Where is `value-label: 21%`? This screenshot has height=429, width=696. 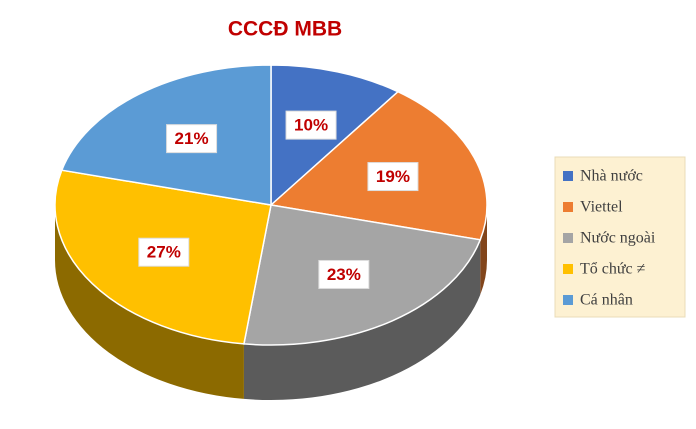 value-label: 21% is located at coordinates (192, 138).